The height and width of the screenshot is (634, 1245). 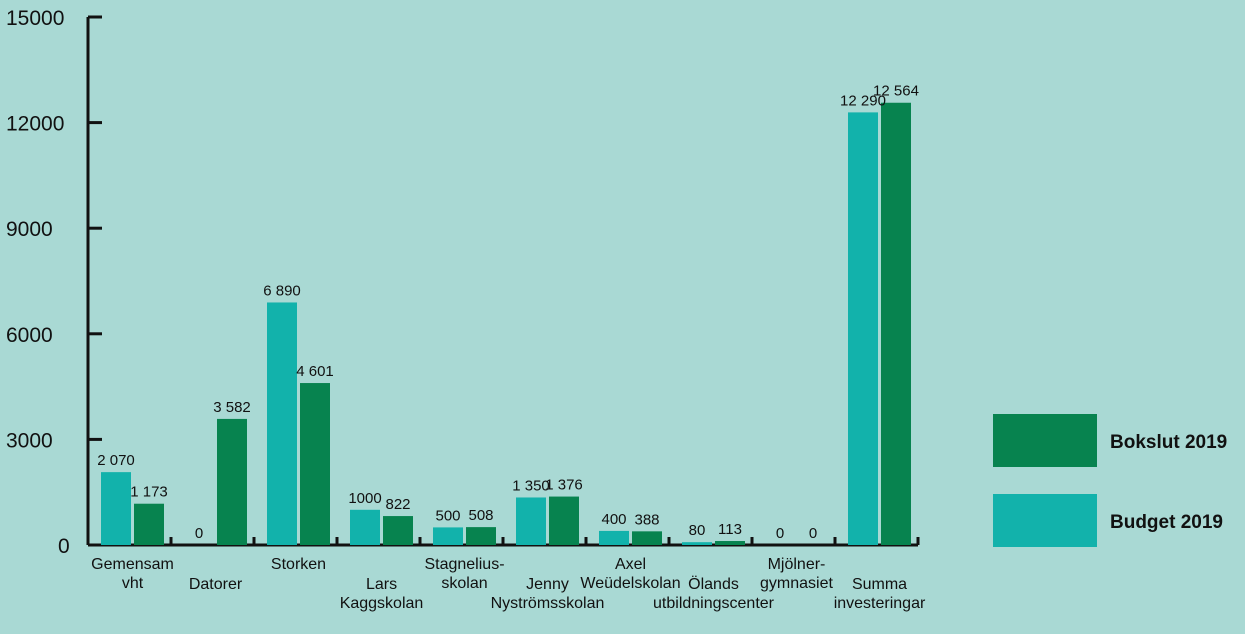 I want to click on category-label: Lars Kaggskolan, so click(x=382, y=594).